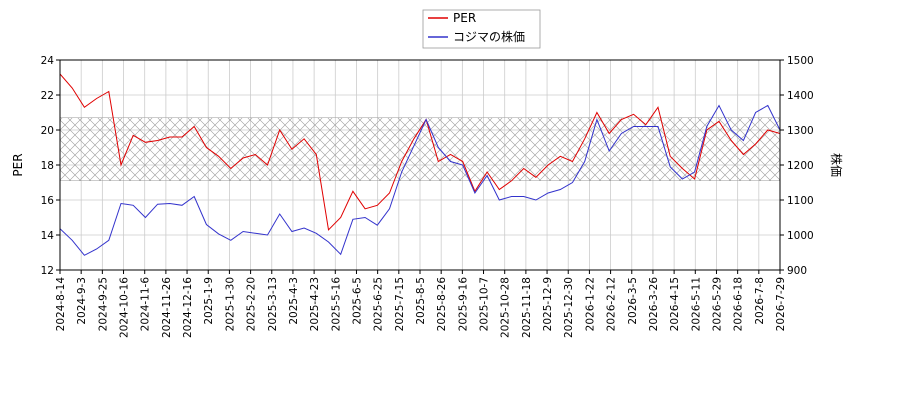  I want to click on x-tick-label: 2025-2-20, so click(252, 304).